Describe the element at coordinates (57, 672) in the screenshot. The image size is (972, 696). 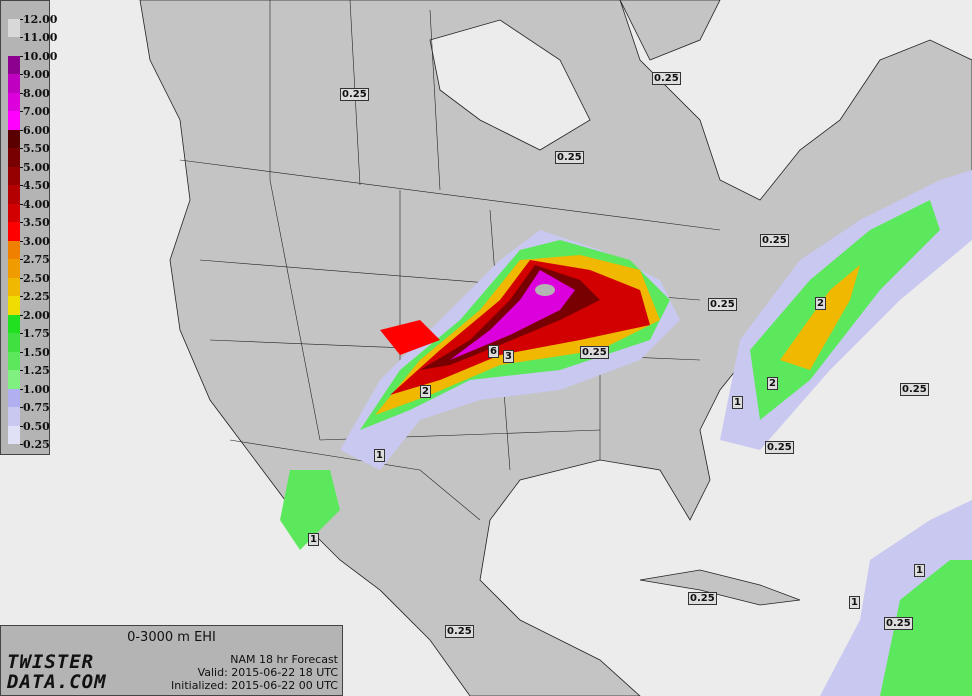
I see `twisterdata-logo: TWISTER DATA.COM` at that location.